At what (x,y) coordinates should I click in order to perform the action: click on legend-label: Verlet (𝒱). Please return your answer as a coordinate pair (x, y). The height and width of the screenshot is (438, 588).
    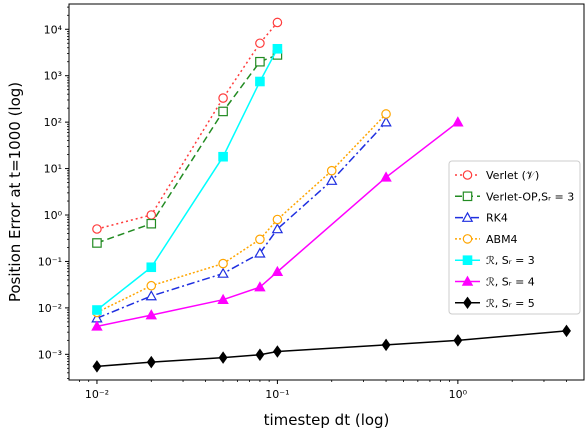
    Looking at the image, I should click on (512, 175).